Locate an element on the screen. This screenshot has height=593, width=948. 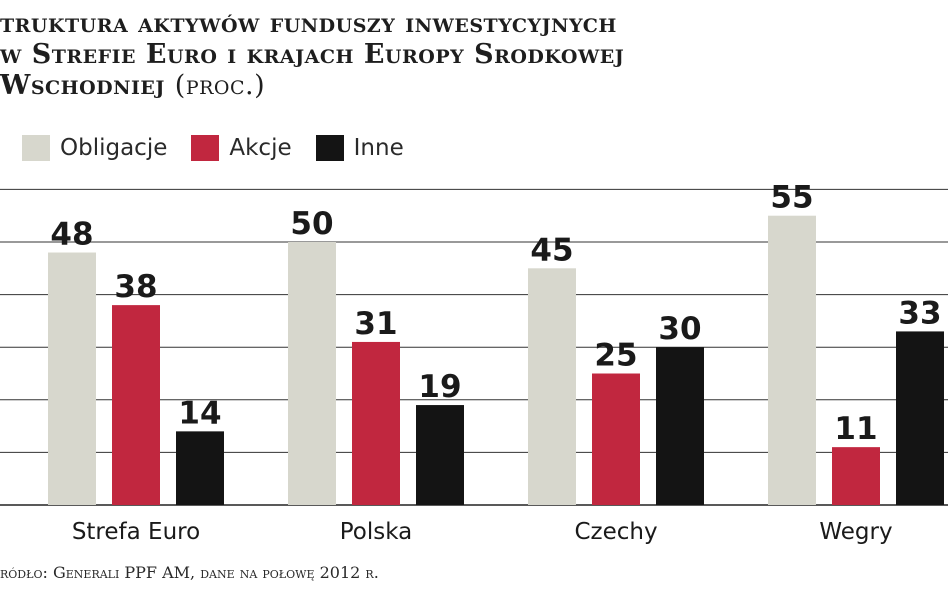
legend-label-obligacje: Obligacje is located at coordinates (114, 148).